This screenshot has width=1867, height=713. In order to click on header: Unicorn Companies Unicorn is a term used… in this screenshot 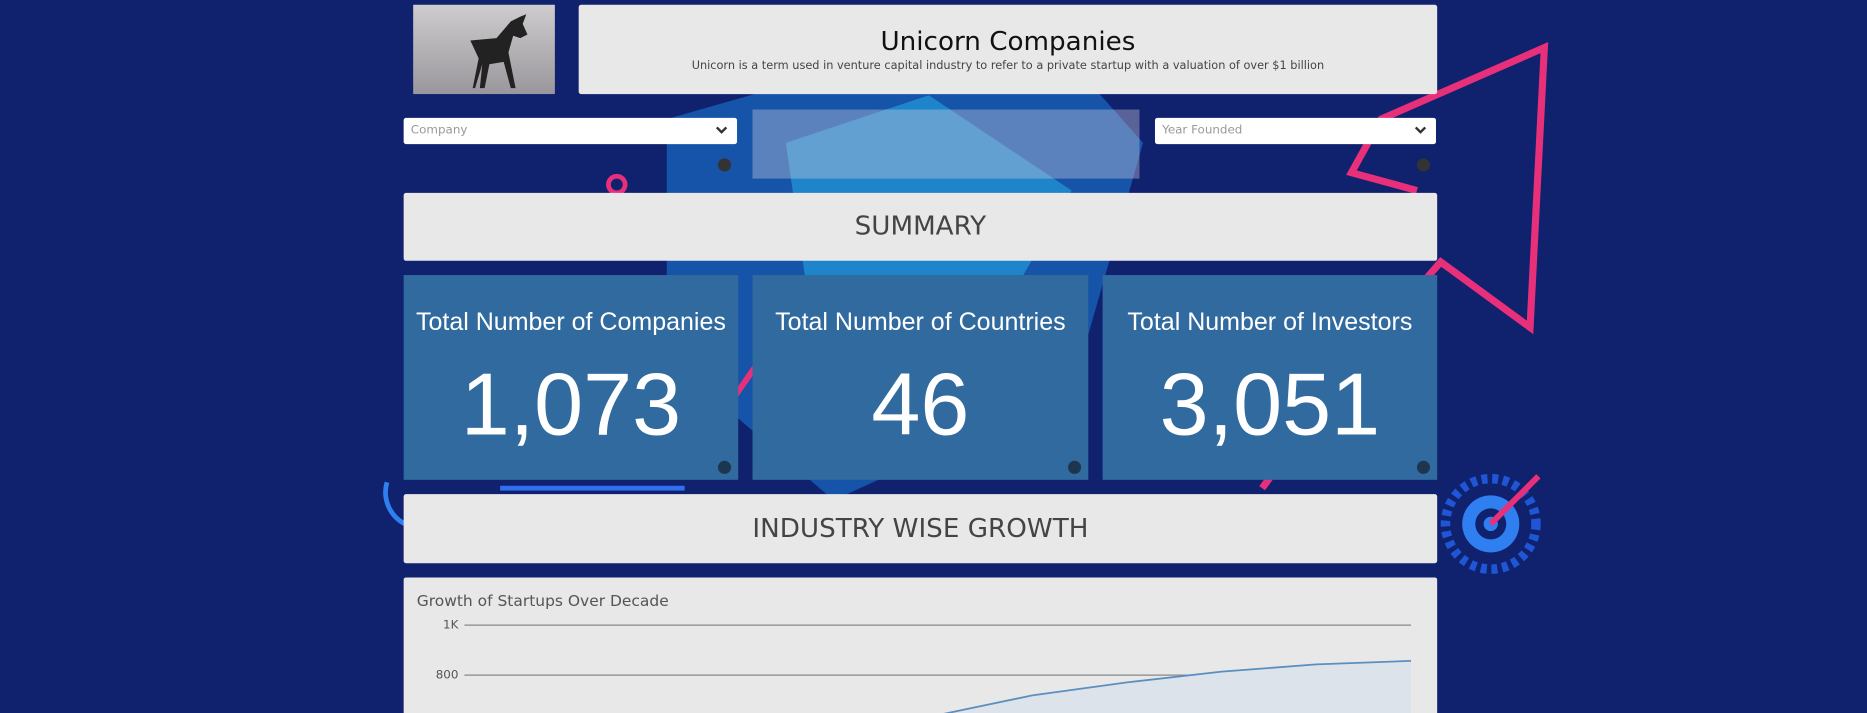, I will do `click(1008, 49)`.